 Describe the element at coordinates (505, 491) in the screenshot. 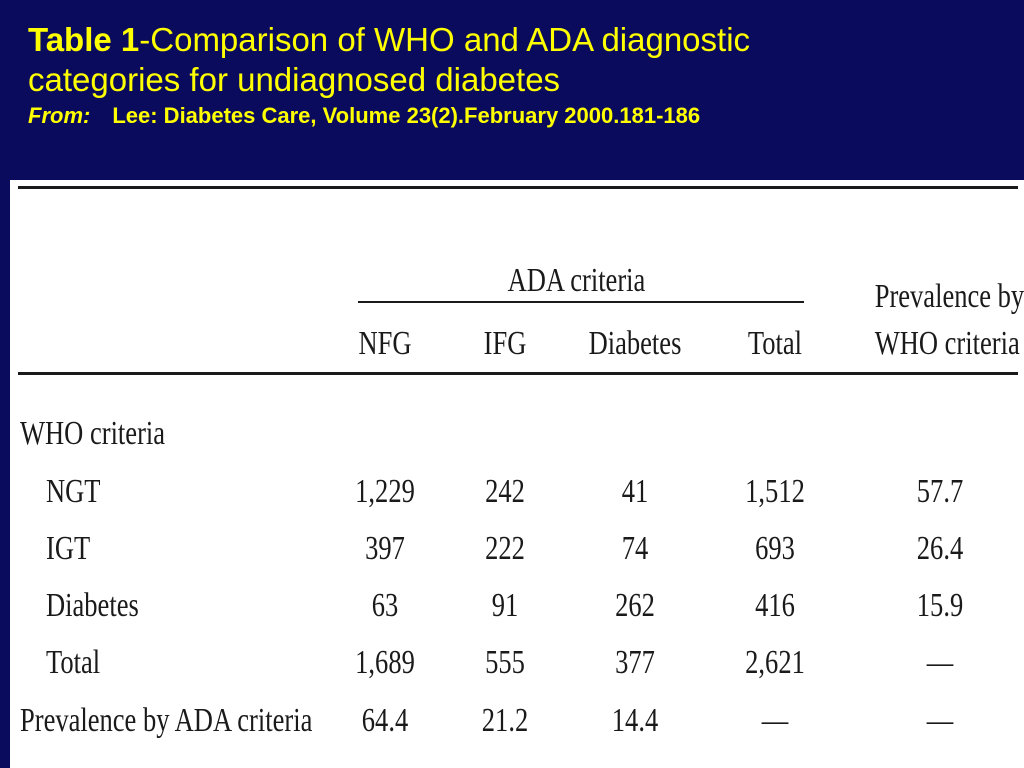

I see `table-cell: 242` at that location.